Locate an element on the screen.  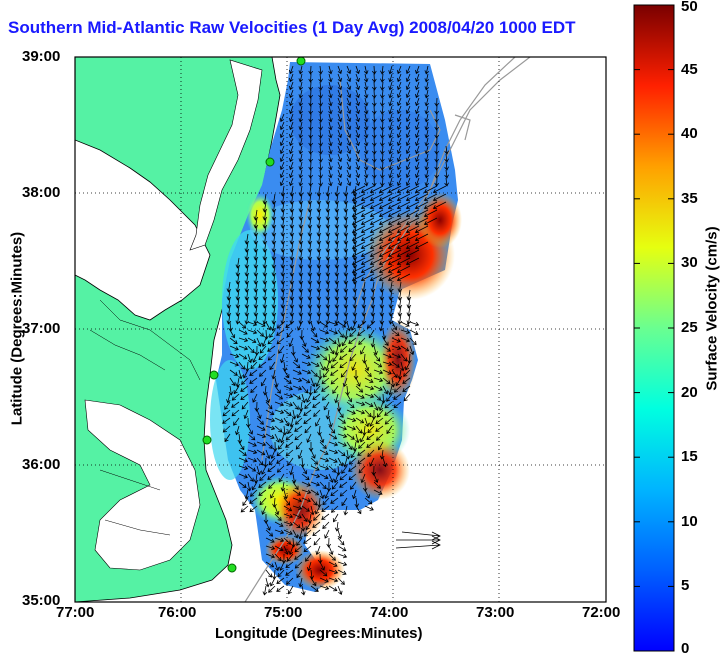
colorbar-tick-label: 10 is located at coordinates (689, 521).